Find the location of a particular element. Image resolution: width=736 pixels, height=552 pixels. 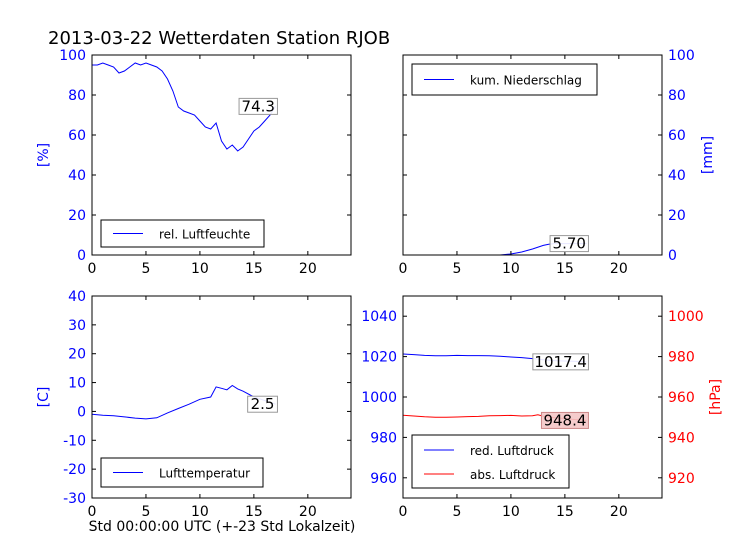

pressure-xtick-label: 5 is located at coordinates (456, 512).